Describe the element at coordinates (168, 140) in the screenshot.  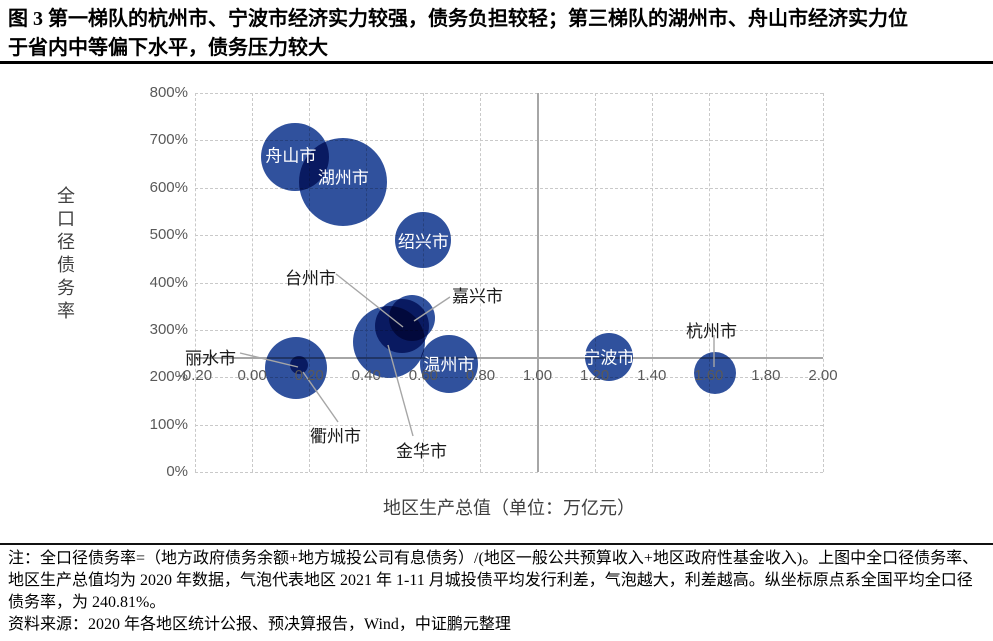
I see `y-tick-label: 700%` at that location.